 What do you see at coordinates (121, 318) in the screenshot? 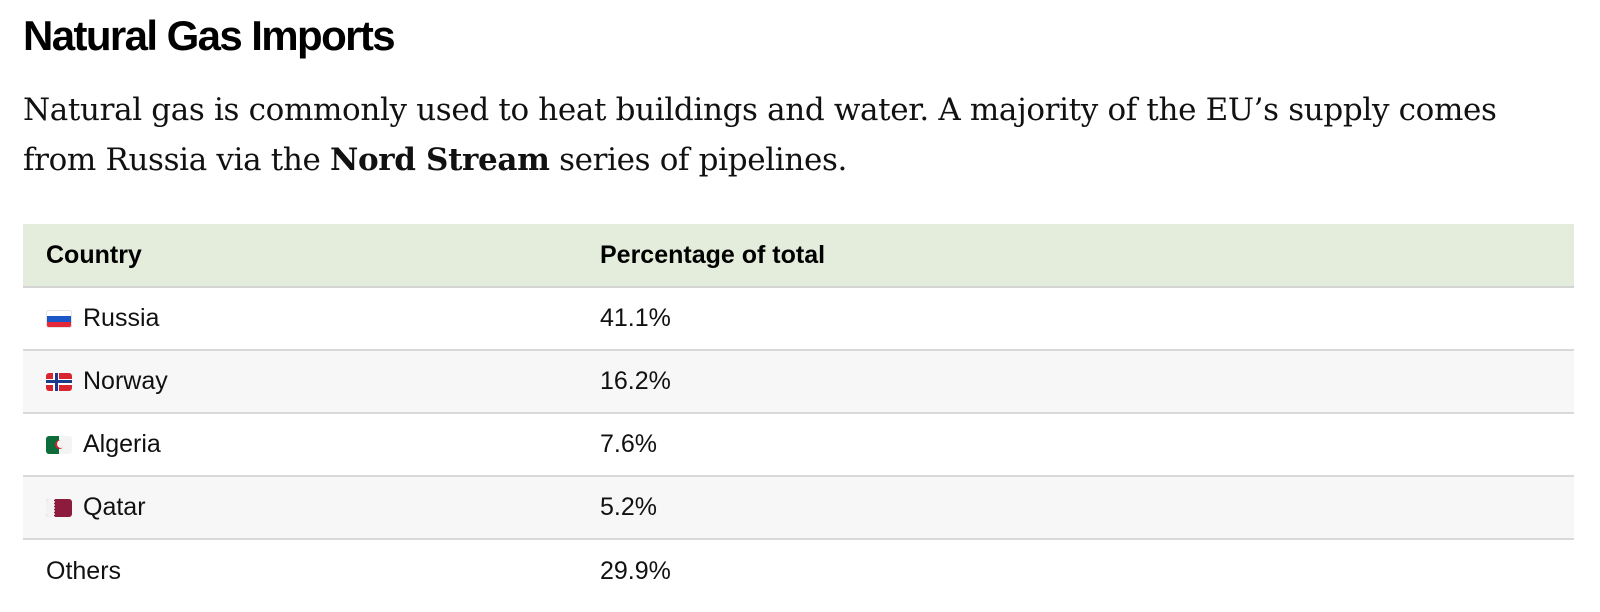
I see `country-name: Russia` at bounding box center [121, 318].